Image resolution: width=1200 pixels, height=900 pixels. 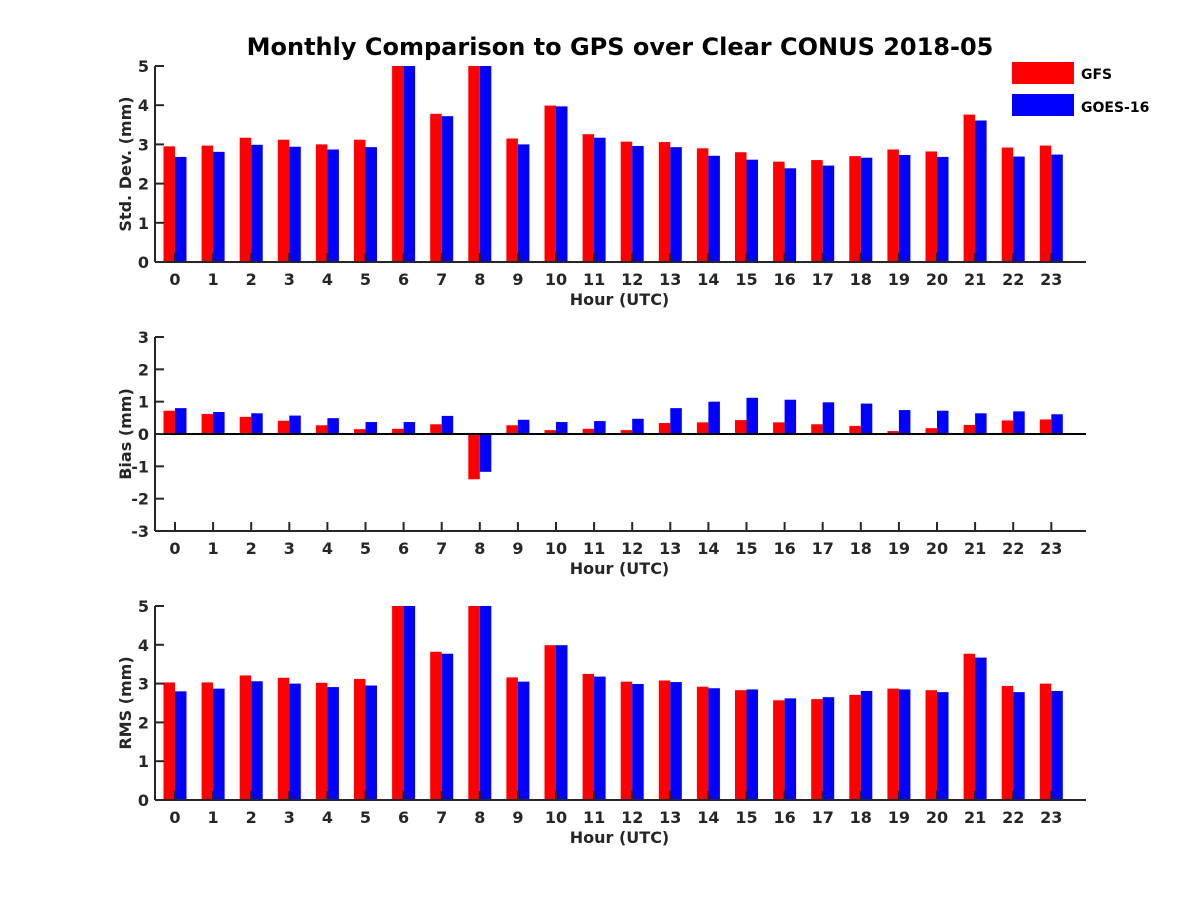 I want to click on x-tick-label: 12, so click(x=632, y=548).